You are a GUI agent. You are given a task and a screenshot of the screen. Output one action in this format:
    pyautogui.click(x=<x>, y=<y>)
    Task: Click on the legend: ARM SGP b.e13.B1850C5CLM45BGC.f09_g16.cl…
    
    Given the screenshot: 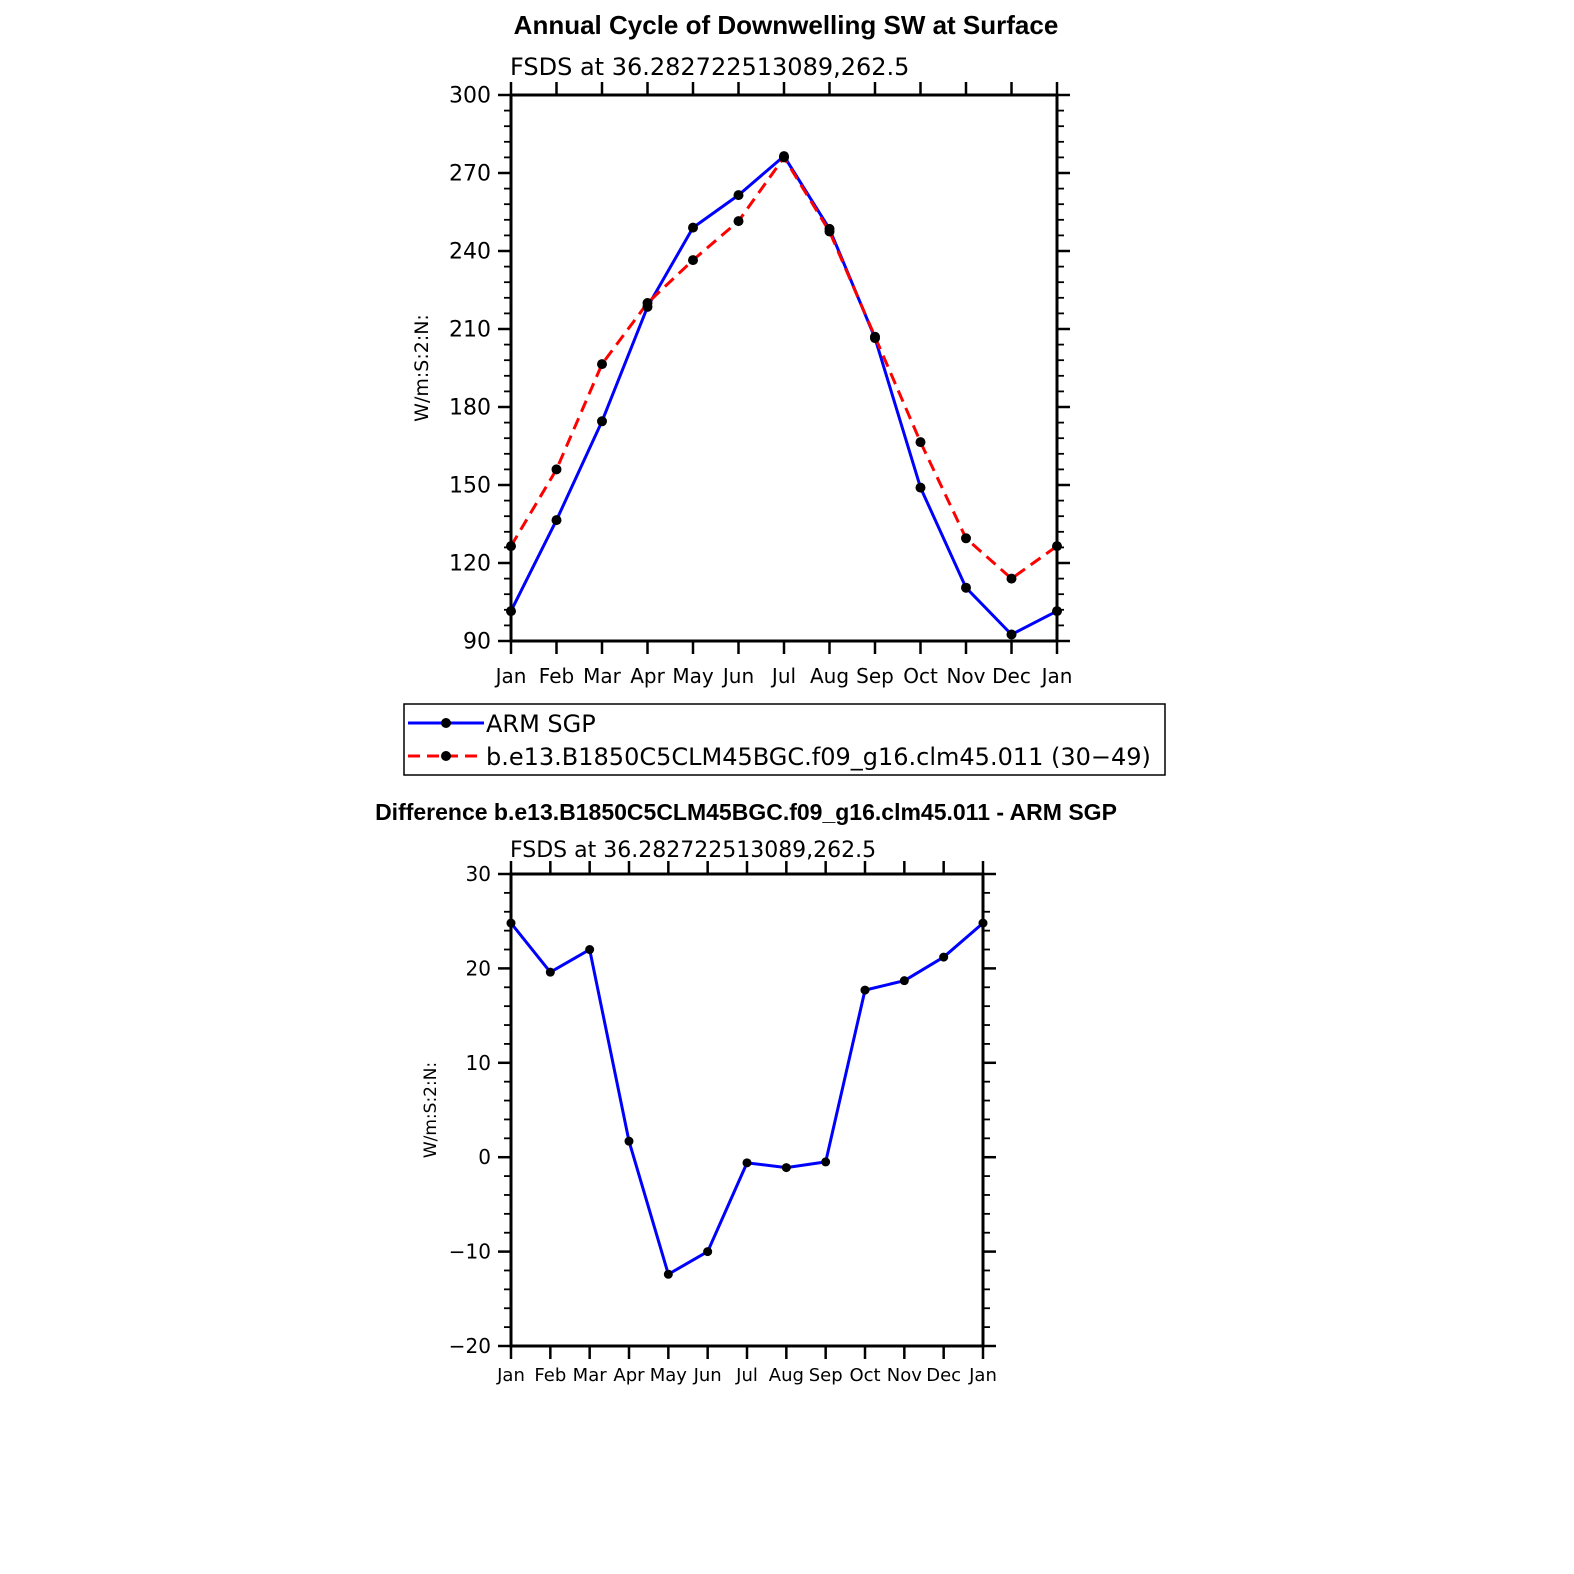 What is the action you would take?
    pyautogui.click(x=784, y=739)
    